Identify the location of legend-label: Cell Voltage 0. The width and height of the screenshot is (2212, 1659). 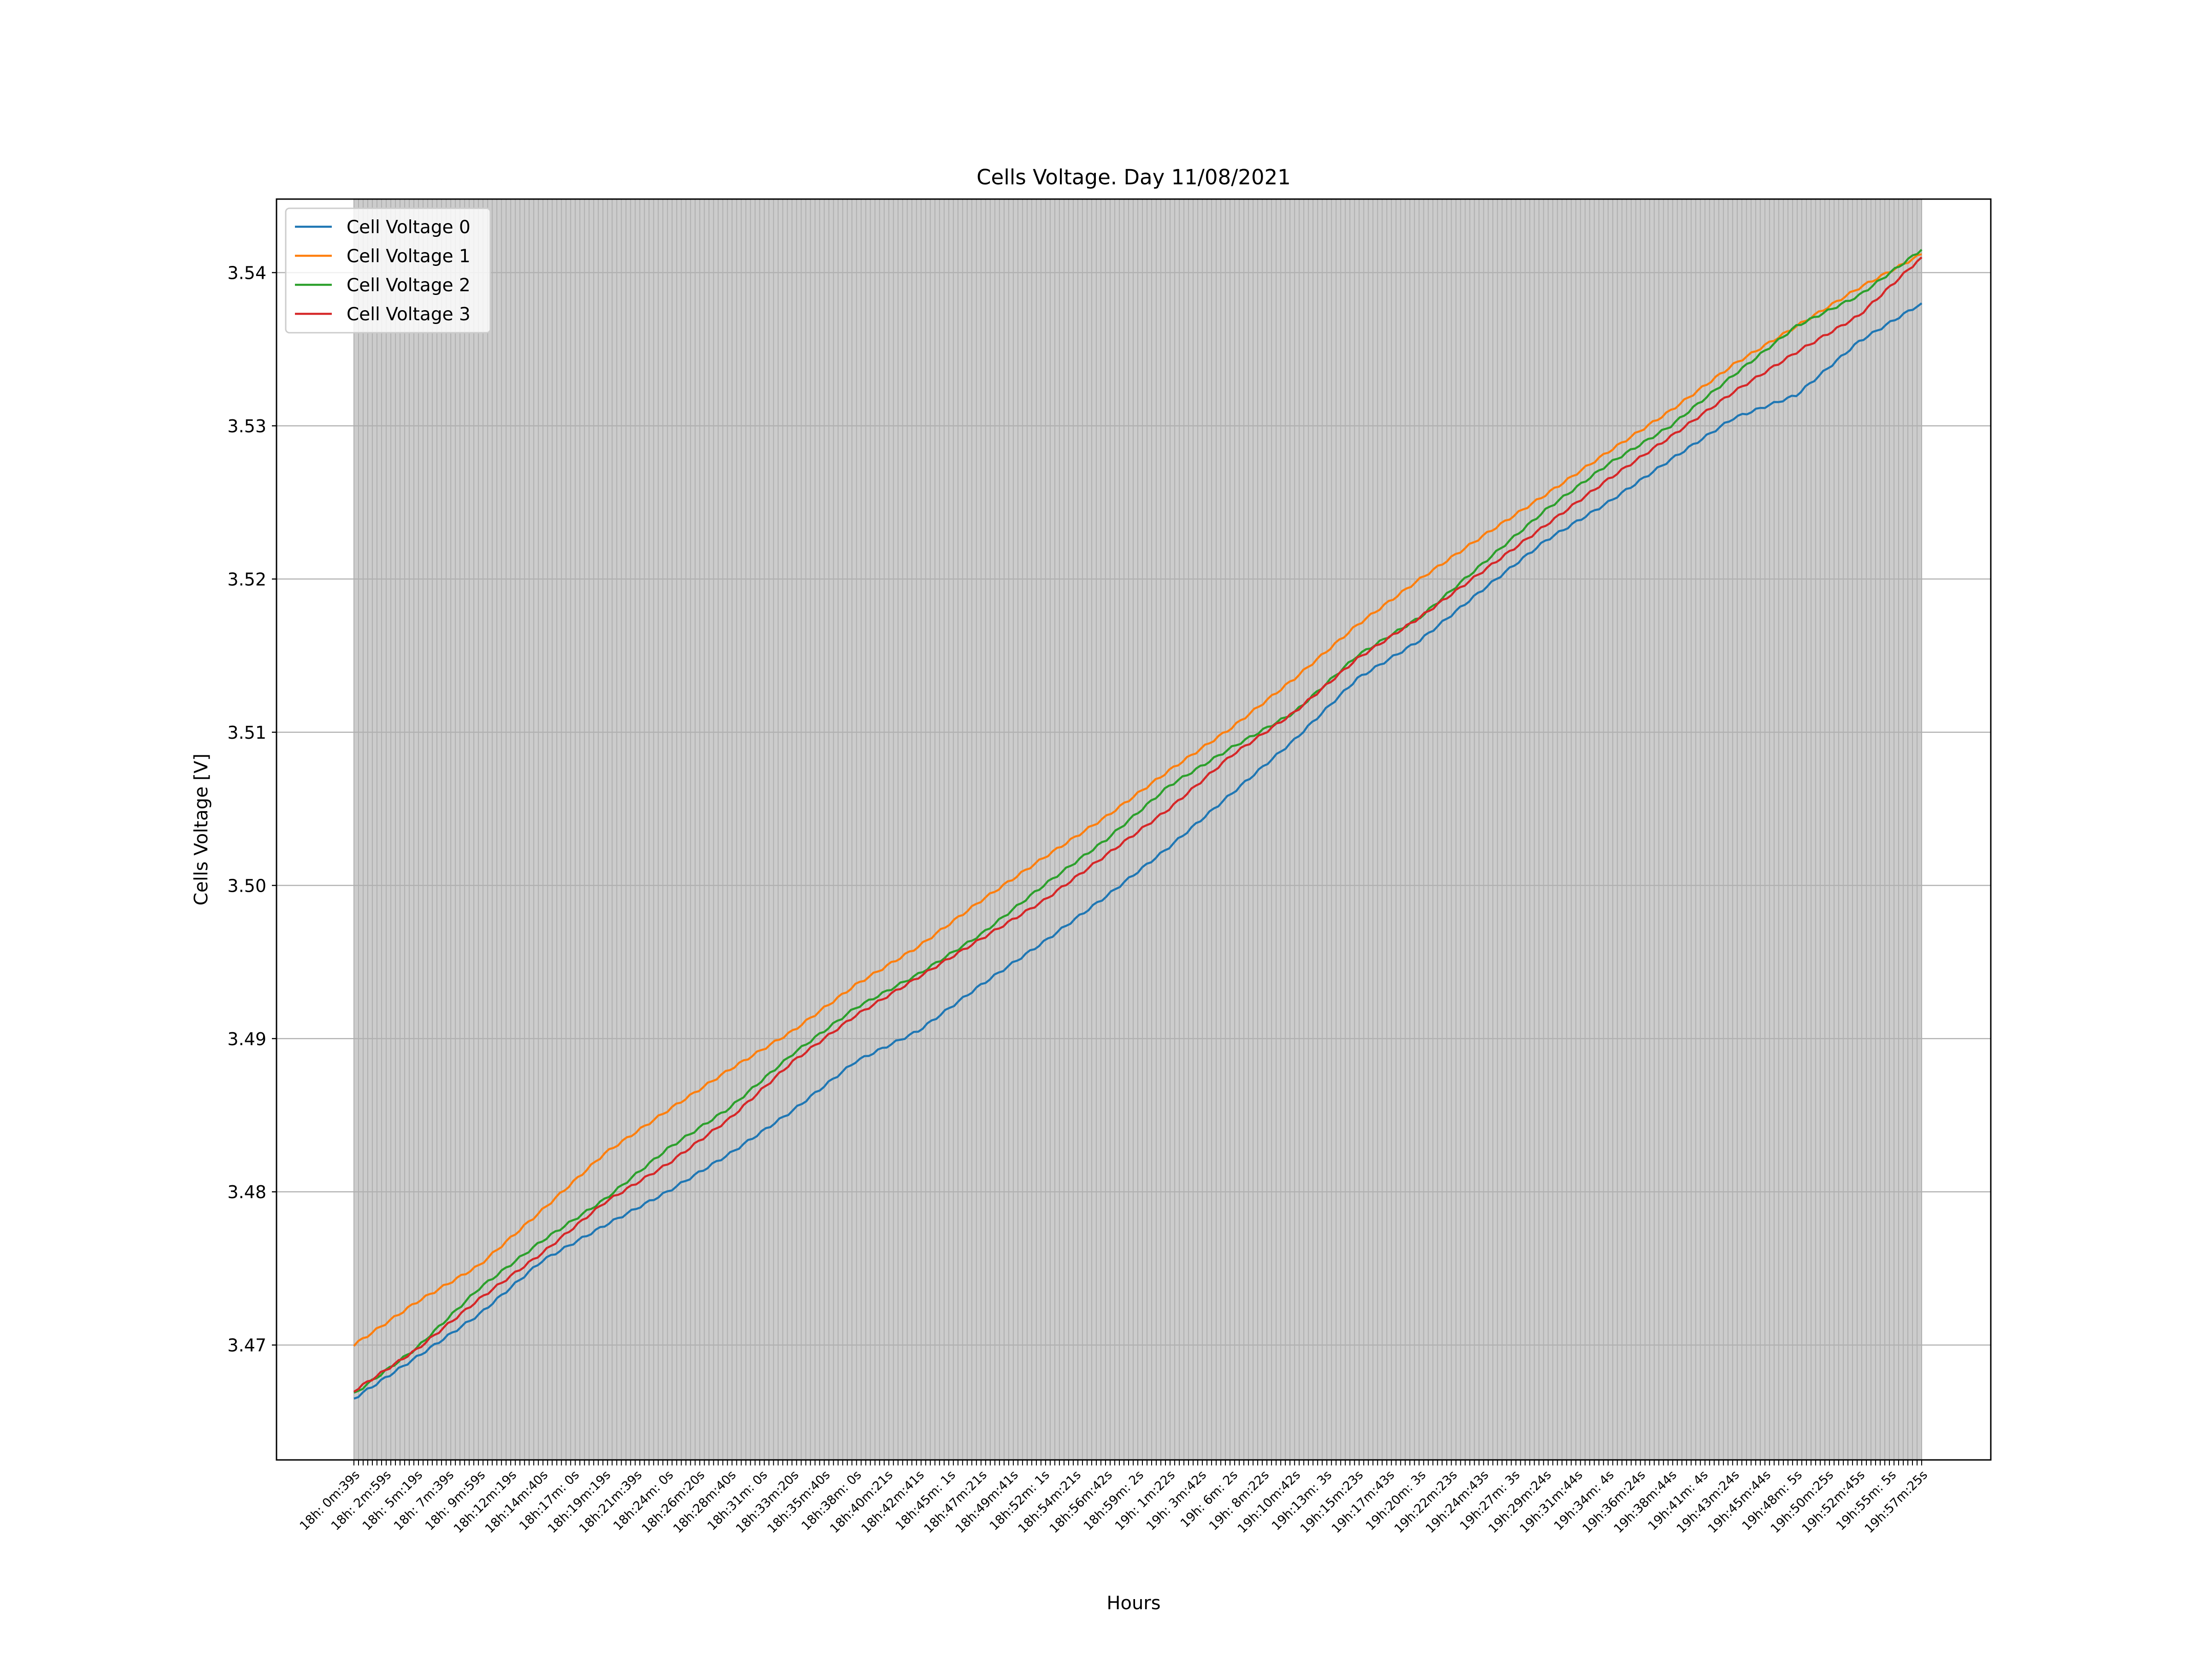
(409, 227).